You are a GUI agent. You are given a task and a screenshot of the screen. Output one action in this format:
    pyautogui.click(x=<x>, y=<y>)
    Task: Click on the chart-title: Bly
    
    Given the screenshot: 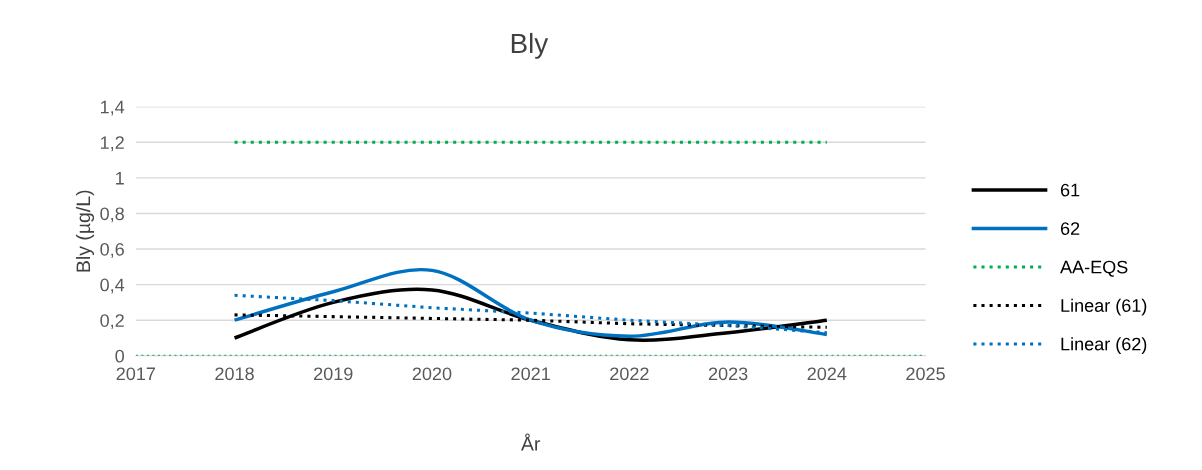 What is the action you would take?
    pyautogui.click(x=530, y=45)
    